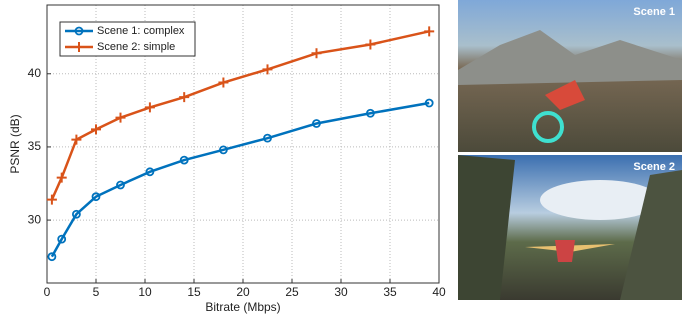 This screenshot has height=320, width=697. What do you see at coordinates (96, 292) in the screenshot?
I see `x-tick-label: 5` at bounding box center [96, 292].